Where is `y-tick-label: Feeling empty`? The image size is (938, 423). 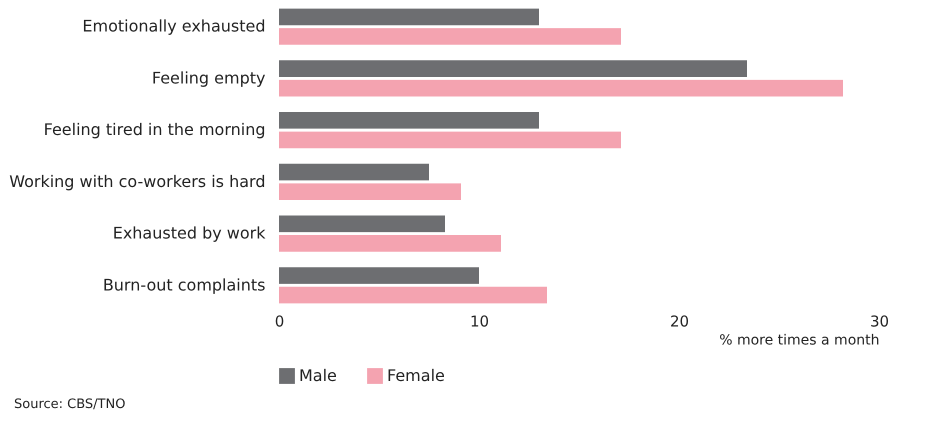
y-tick-label: Feeling empty is located at coordinates (209, 78).